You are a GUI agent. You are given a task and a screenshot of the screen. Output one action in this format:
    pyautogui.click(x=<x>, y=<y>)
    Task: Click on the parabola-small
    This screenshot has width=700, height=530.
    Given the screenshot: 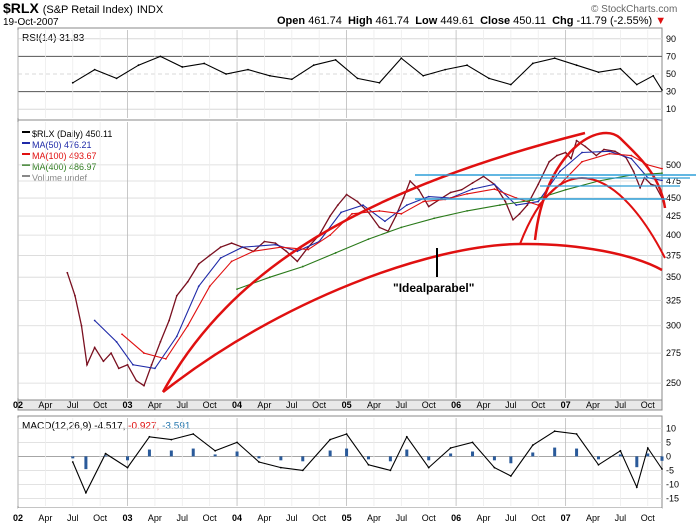 What is the action you would take?
    pyautogui.click(x=592, y=218)
    